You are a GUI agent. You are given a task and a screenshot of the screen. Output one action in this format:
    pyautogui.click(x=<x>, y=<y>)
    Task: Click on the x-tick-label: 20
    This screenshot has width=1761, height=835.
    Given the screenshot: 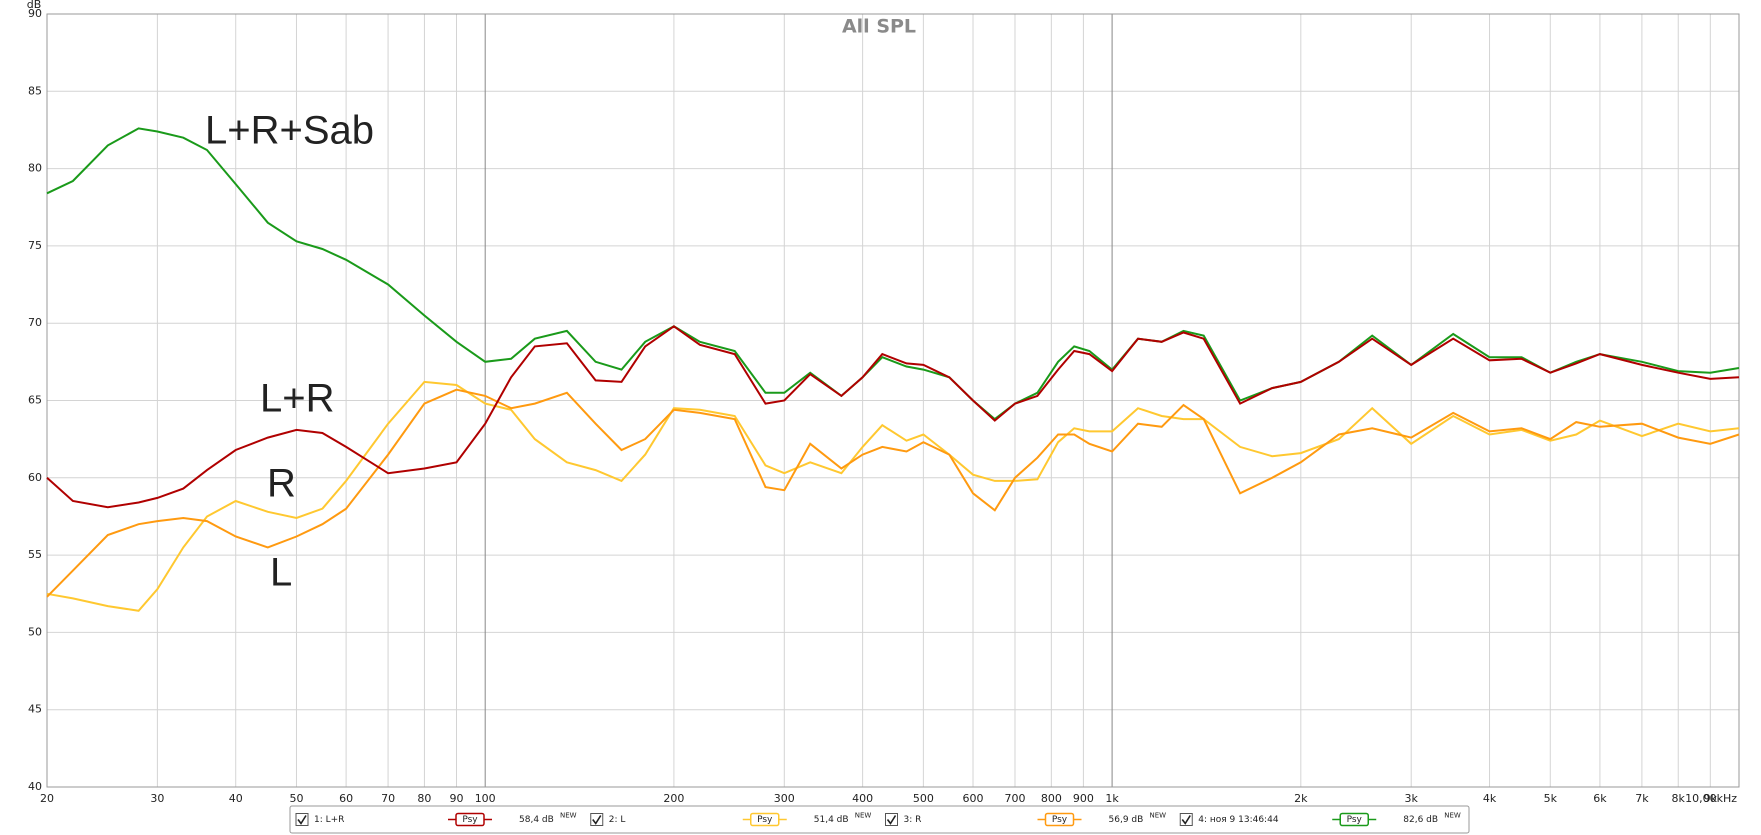 What is the action you would take?
    pyautogui.click(x=47, y=798)
    